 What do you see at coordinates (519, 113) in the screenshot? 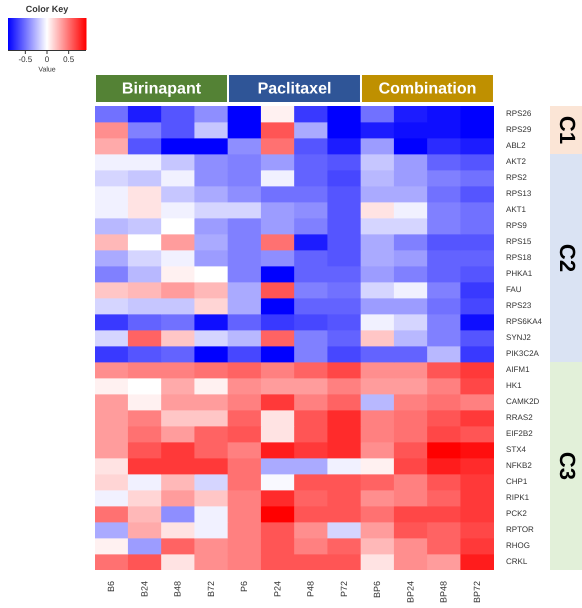
I see `y-tick-label: RPS26` at bounding box center [519, 113].